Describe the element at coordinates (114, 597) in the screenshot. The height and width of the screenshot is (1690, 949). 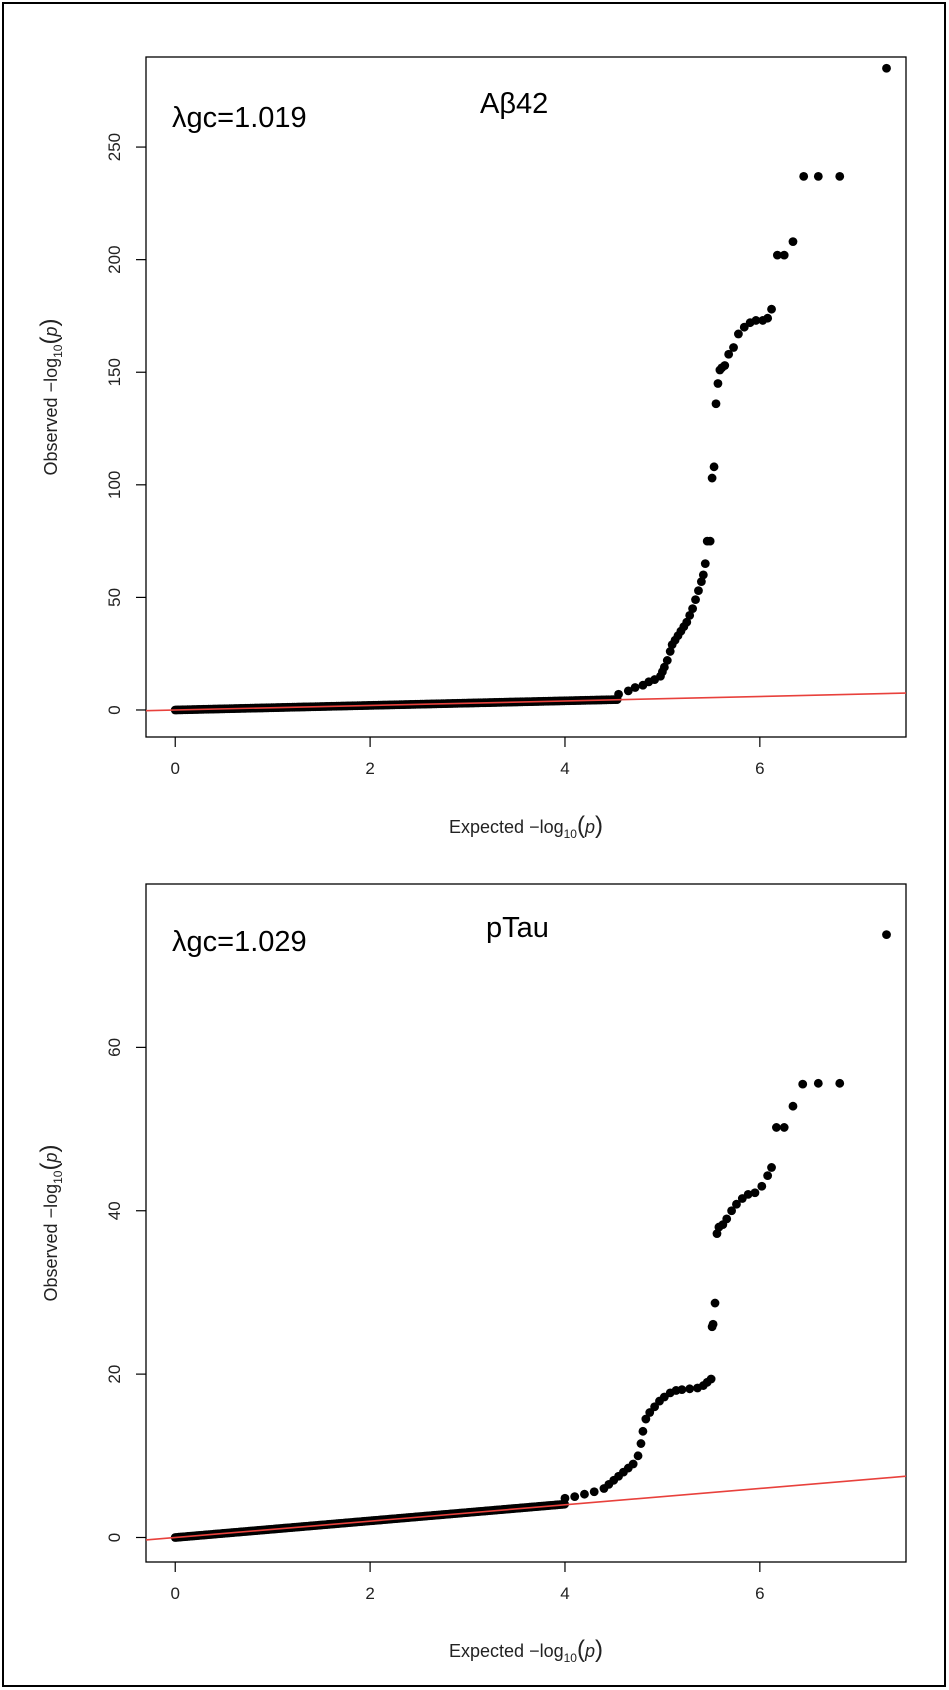
I see `y-tick-label: 50` at that location.